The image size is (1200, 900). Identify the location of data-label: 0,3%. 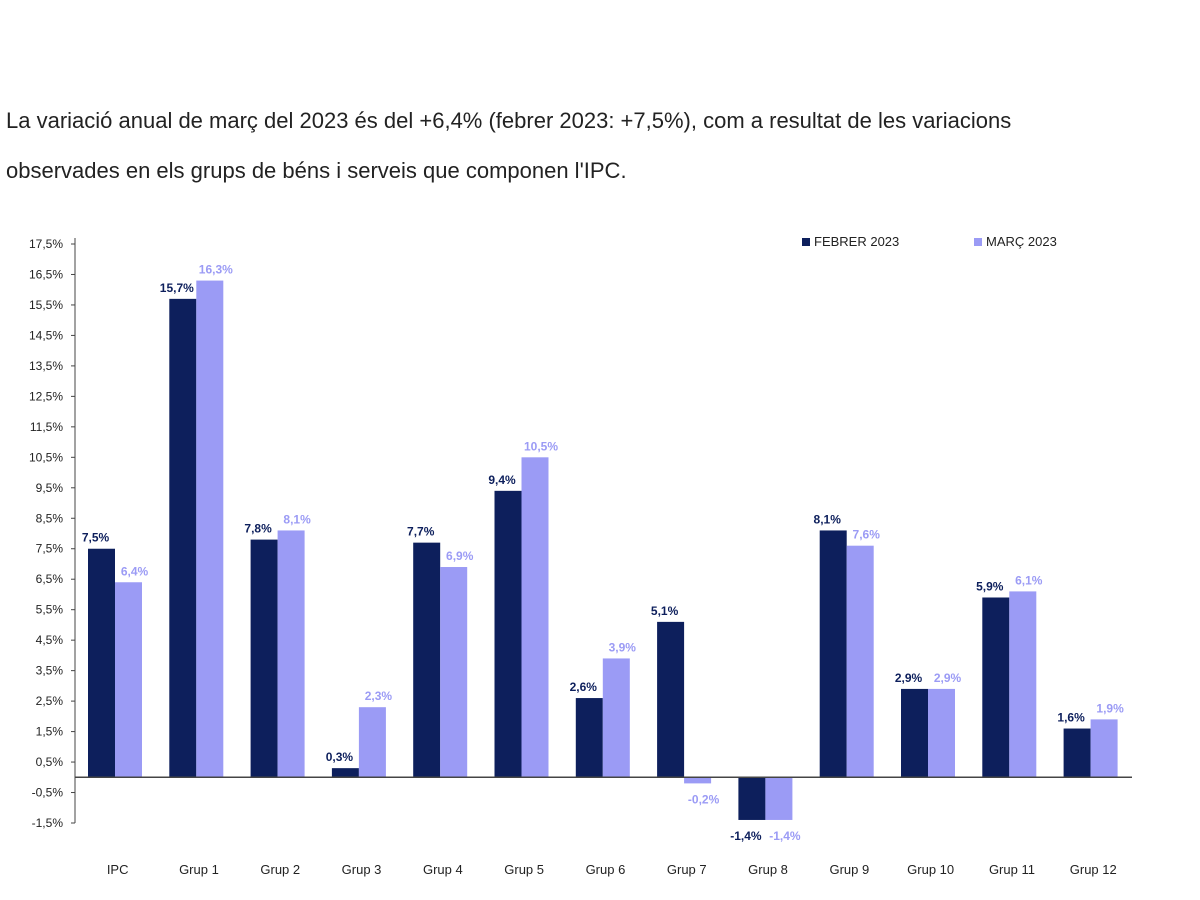
(340, 757).